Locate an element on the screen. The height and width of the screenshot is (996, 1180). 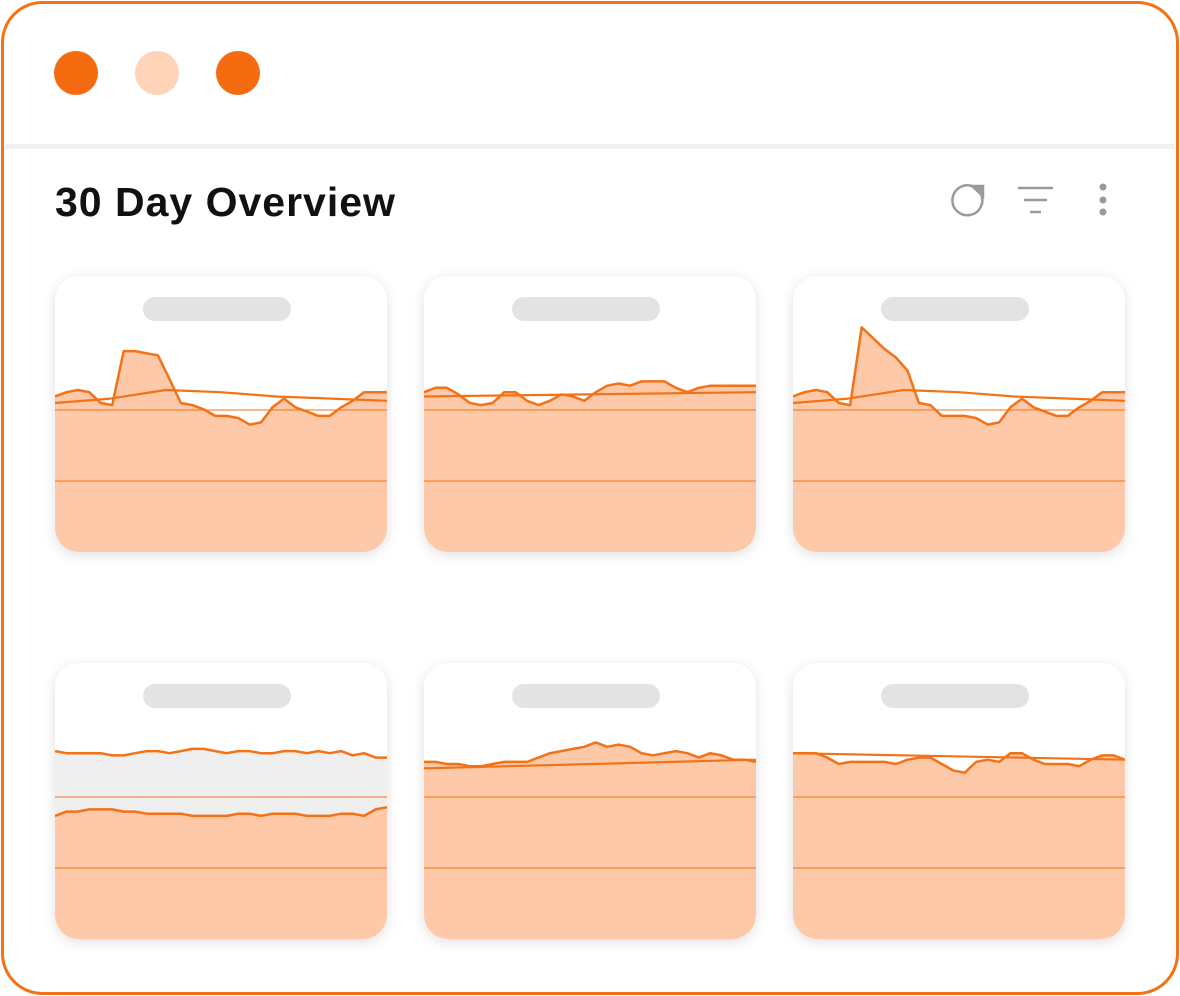
more-icon is located at coordinates (1103, 199).